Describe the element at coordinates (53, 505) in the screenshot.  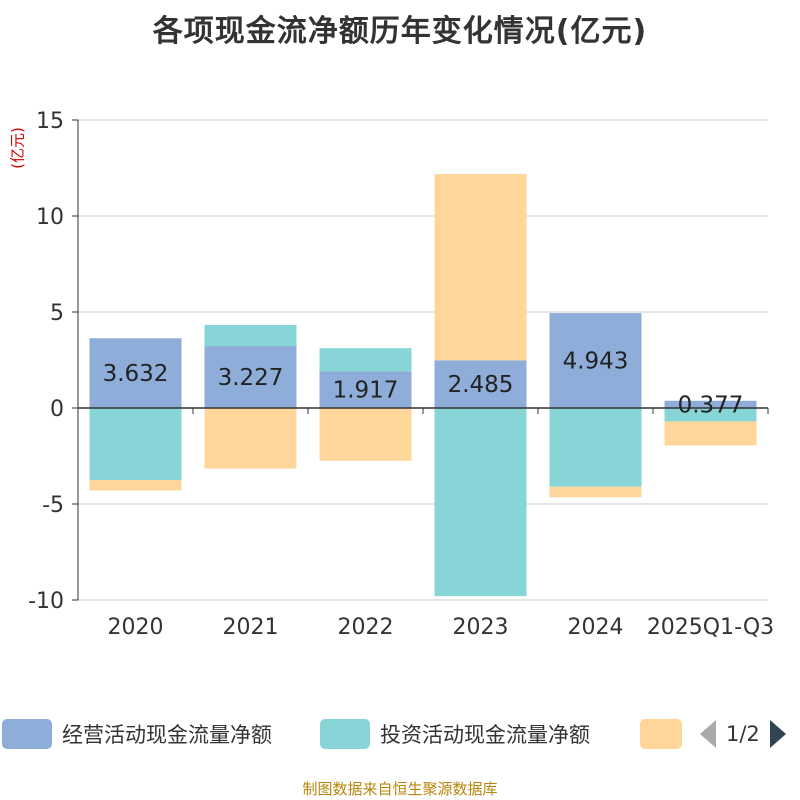
I see `y-tick-label: -5` at that location.